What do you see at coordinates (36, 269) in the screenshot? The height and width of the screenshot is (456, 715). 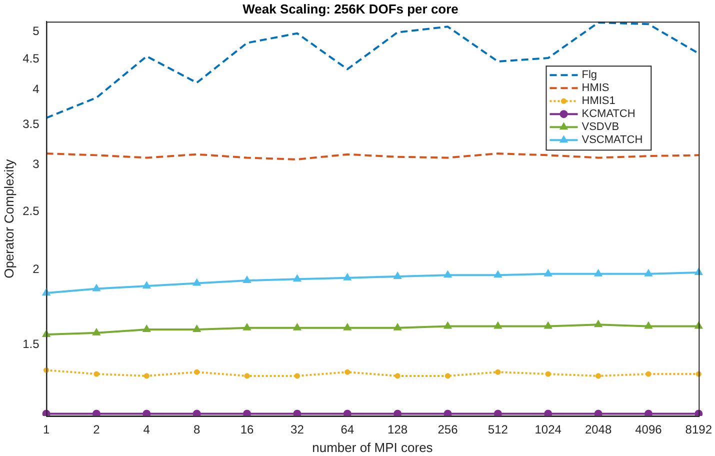 I see `y-tick-label: 2` at bounding box center [36, 269].